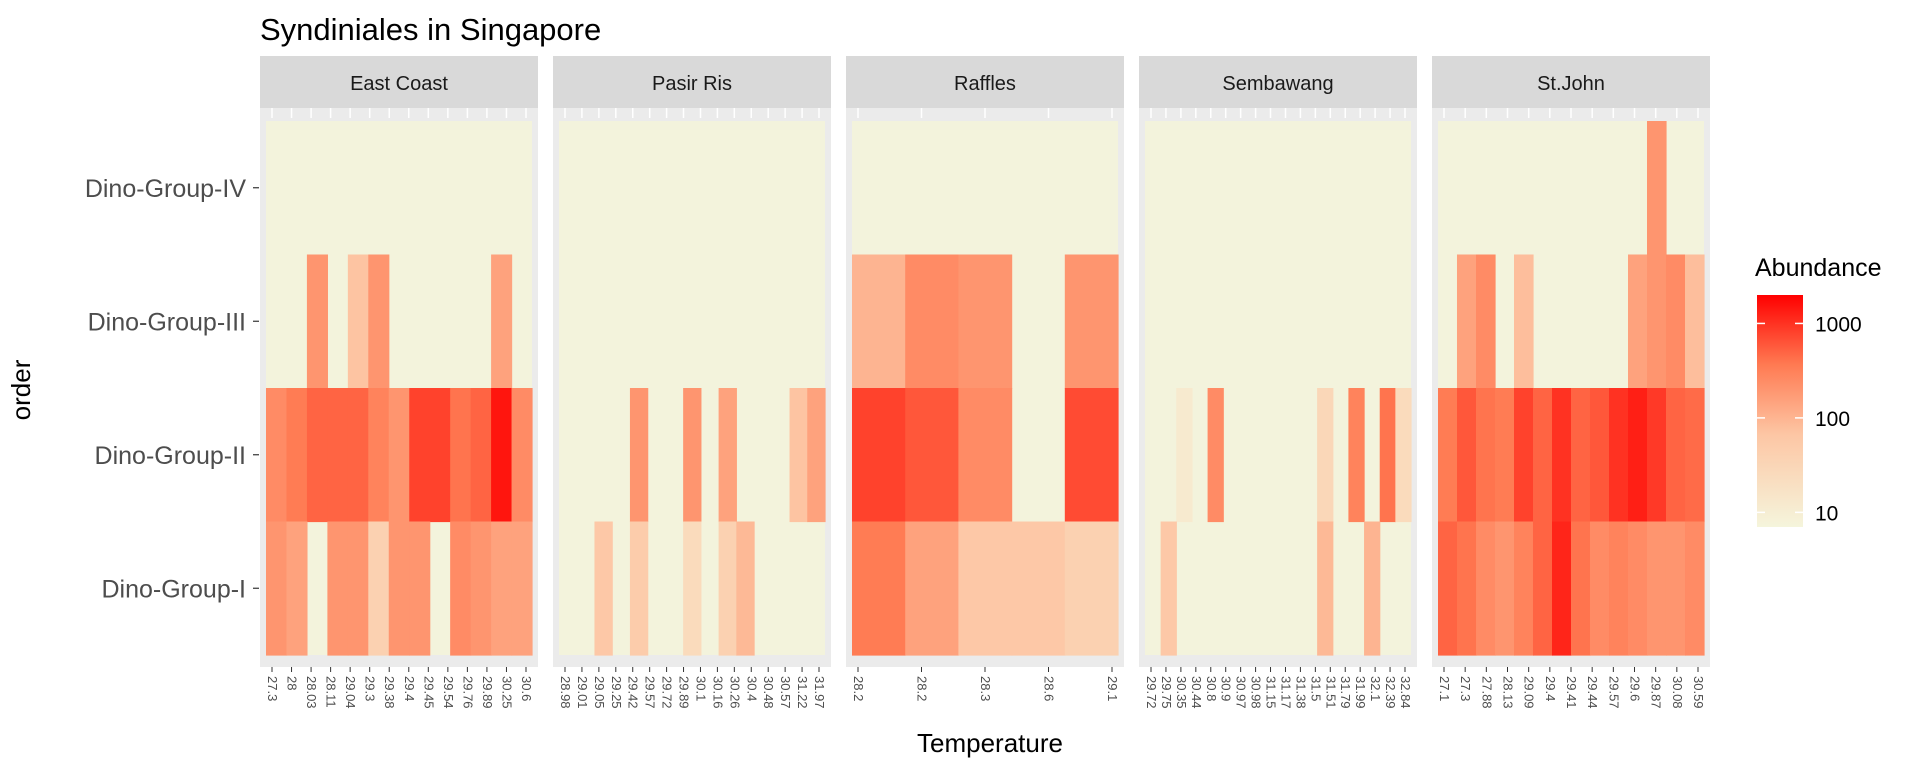 Image resolution: width=1920 pixels, height=768 pixels. I want to click on x-axis-label: Temperature, so click(990, 743).